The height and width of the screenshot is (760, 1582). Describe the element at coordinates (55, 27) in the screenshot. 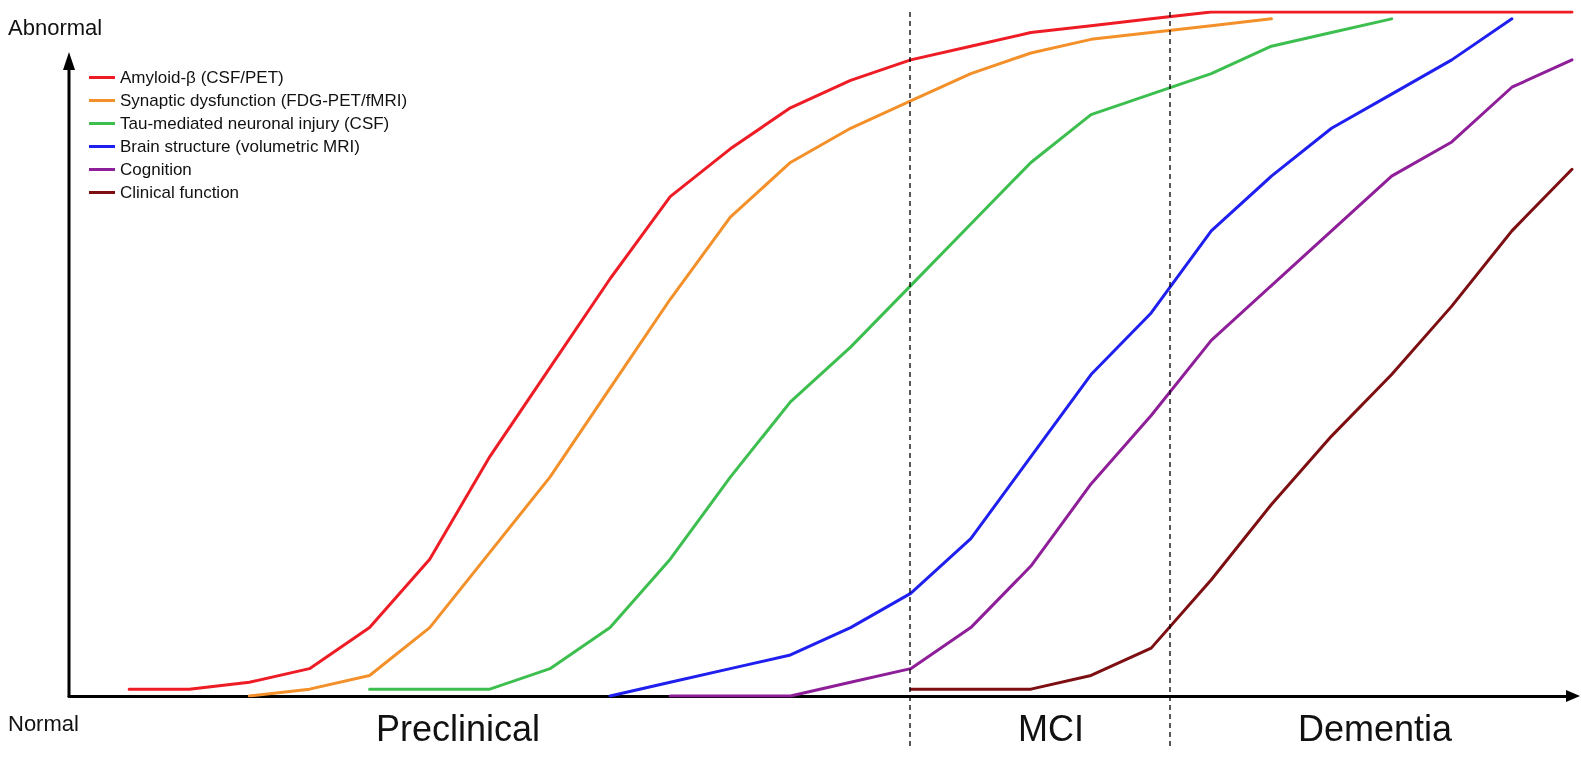

I see `annotation: Abnormal` at that location.